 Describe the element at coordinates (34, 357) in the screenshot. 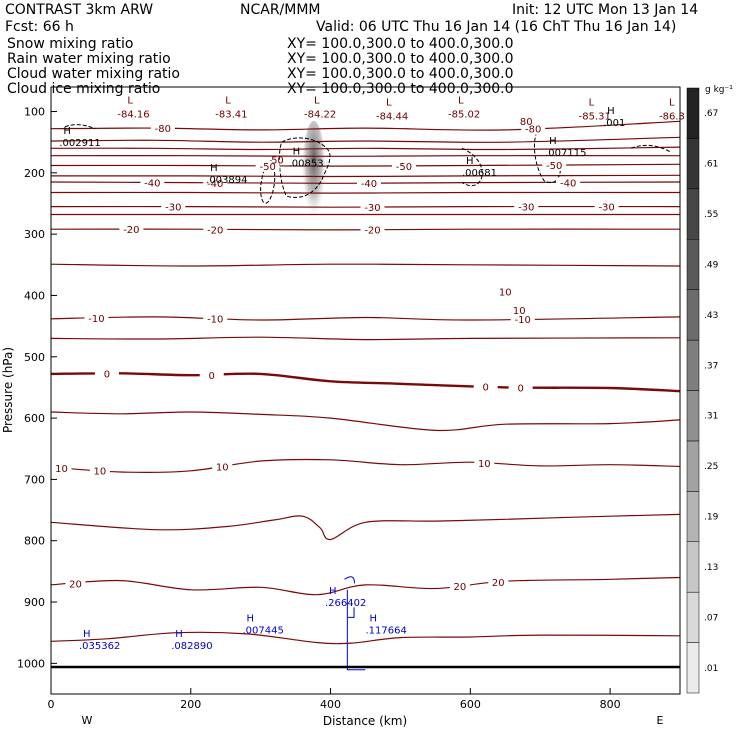

I see `y-tick-label-4: 500` at that location.